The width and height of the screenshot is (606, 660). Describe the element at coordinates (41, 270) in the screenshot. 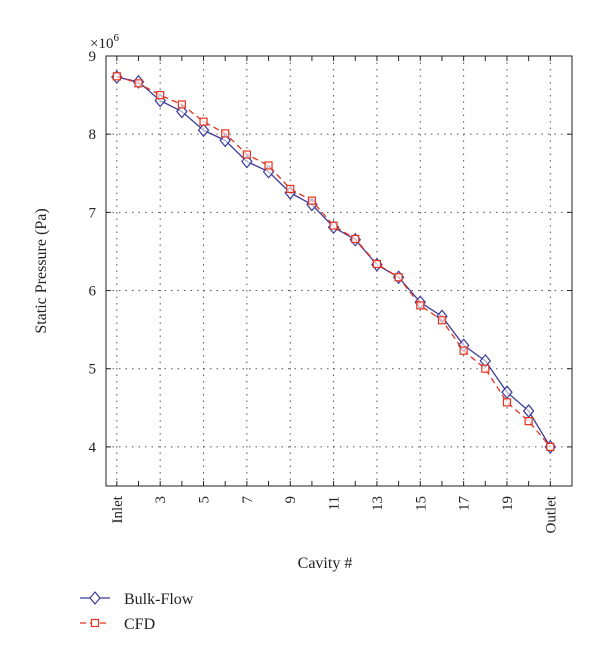

I see `y-axis-label: Static Pressure (Pa)` at that location.